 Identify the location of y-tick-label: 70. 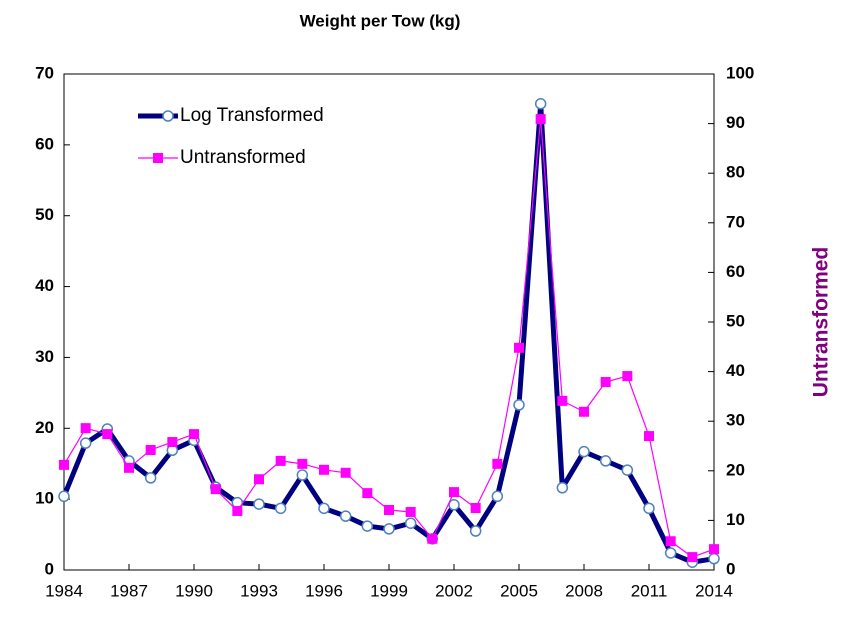
(44, 72).